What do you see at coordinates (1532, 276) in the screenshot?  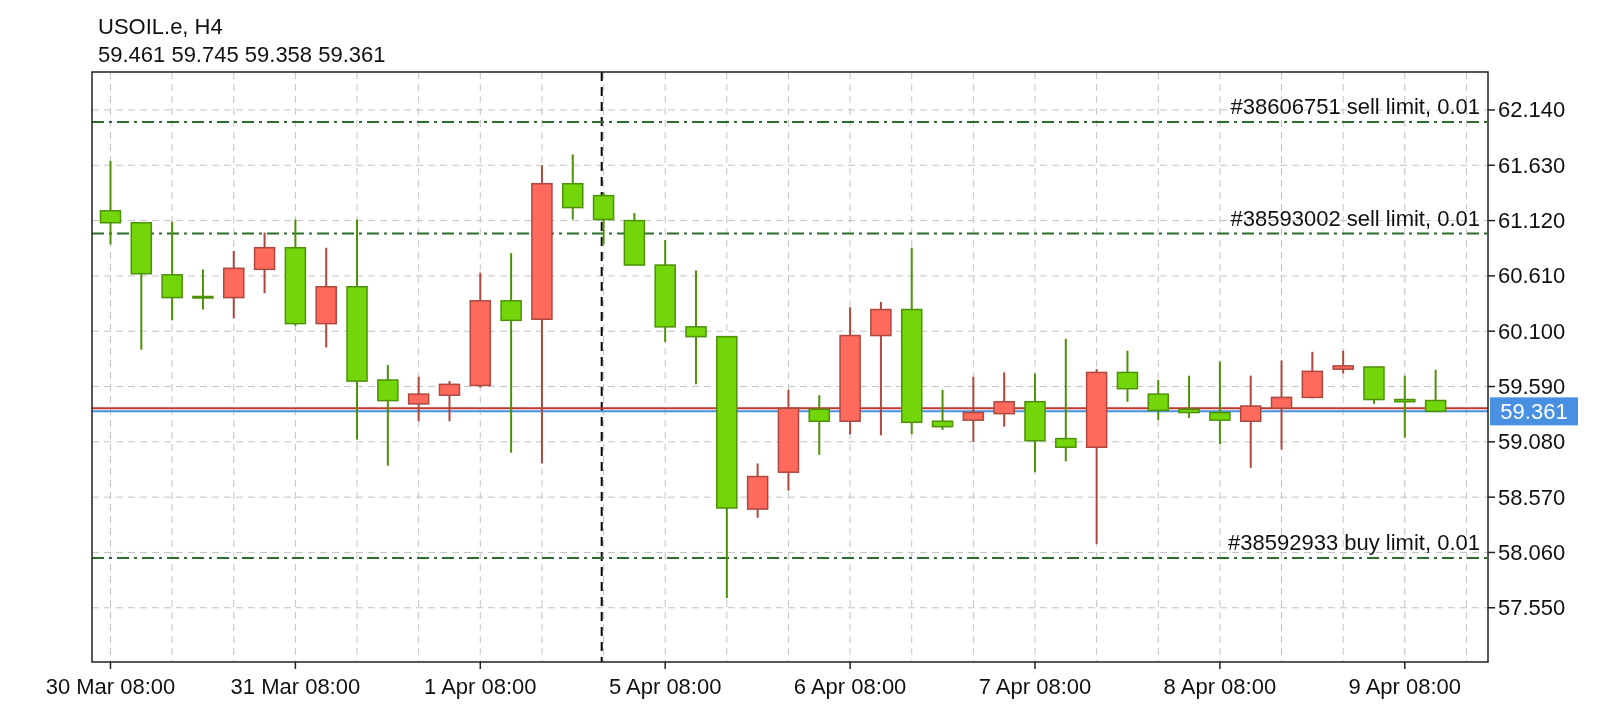 I see `y-tick-label: 60.610` at bounding box center [1532, 276].